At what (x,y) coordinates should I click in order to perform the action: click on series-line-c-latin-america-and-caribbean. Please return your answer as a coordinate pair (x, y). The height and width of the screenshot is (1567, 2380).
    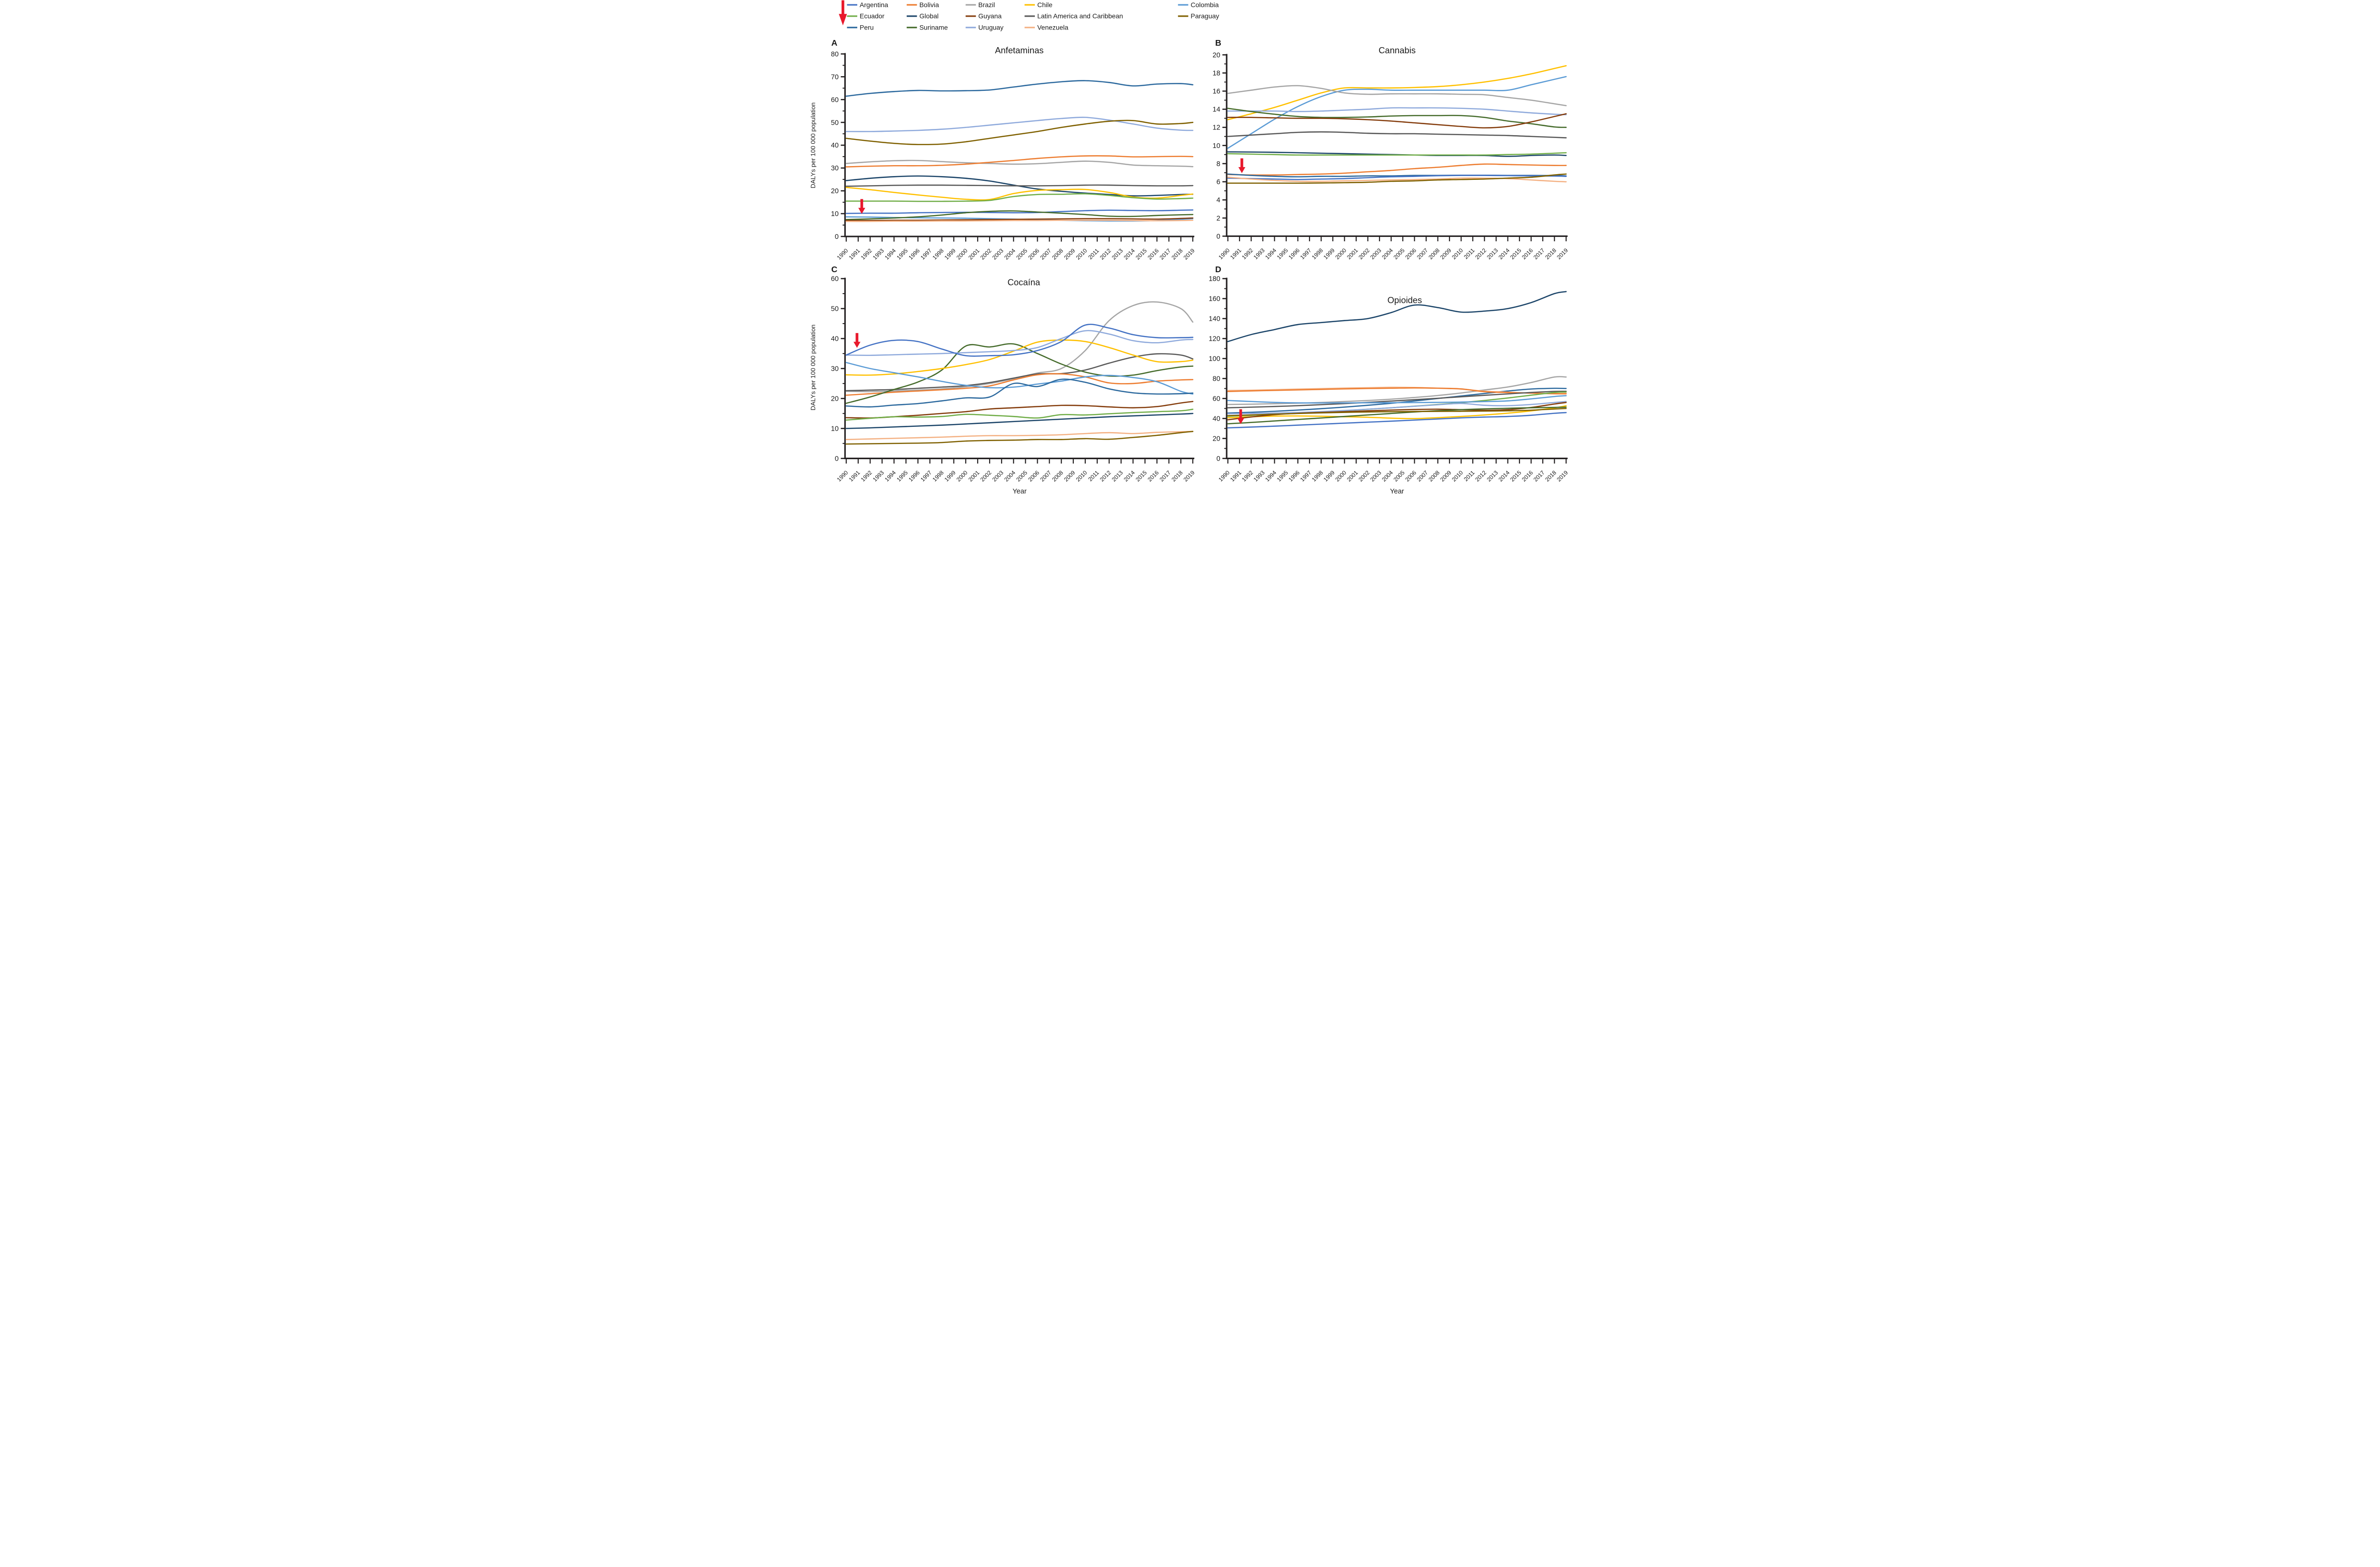
    Looking at the image, I should click on (1019, 372).